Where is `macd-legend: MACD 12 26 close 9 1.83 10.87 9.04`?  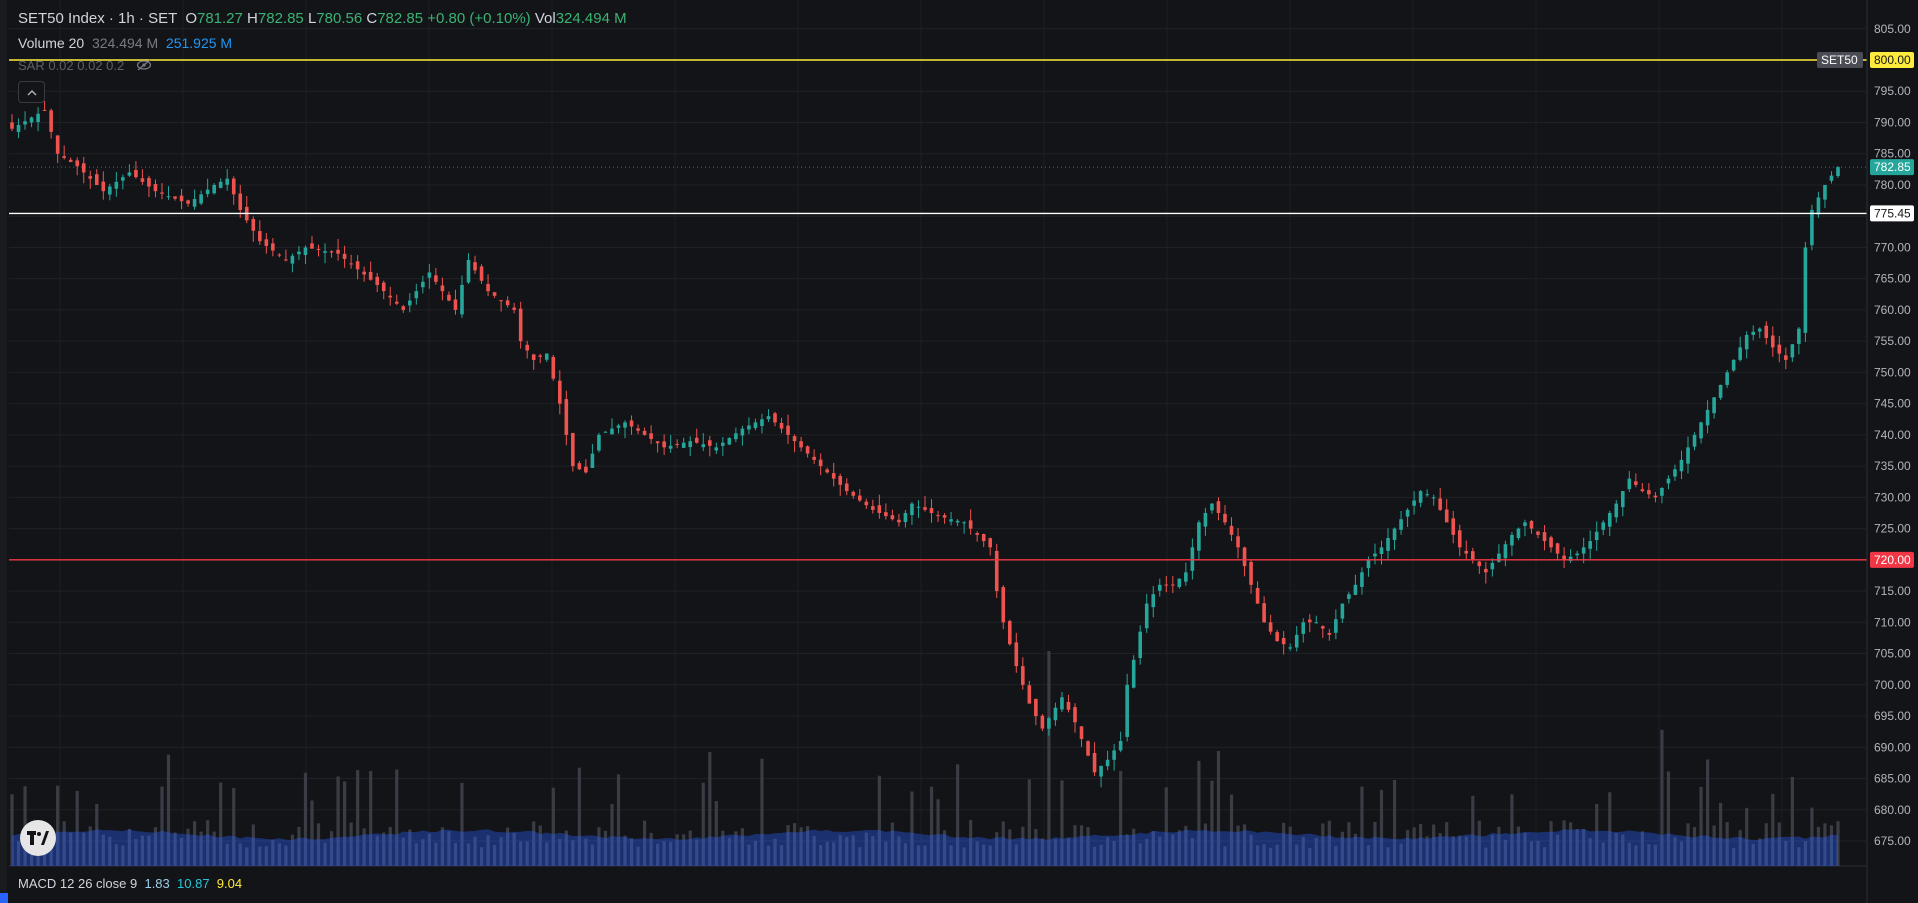 macd-legend: MACD 12 26 close 9 1.83 10.87 9.04 is located at coordinates (130, 883).